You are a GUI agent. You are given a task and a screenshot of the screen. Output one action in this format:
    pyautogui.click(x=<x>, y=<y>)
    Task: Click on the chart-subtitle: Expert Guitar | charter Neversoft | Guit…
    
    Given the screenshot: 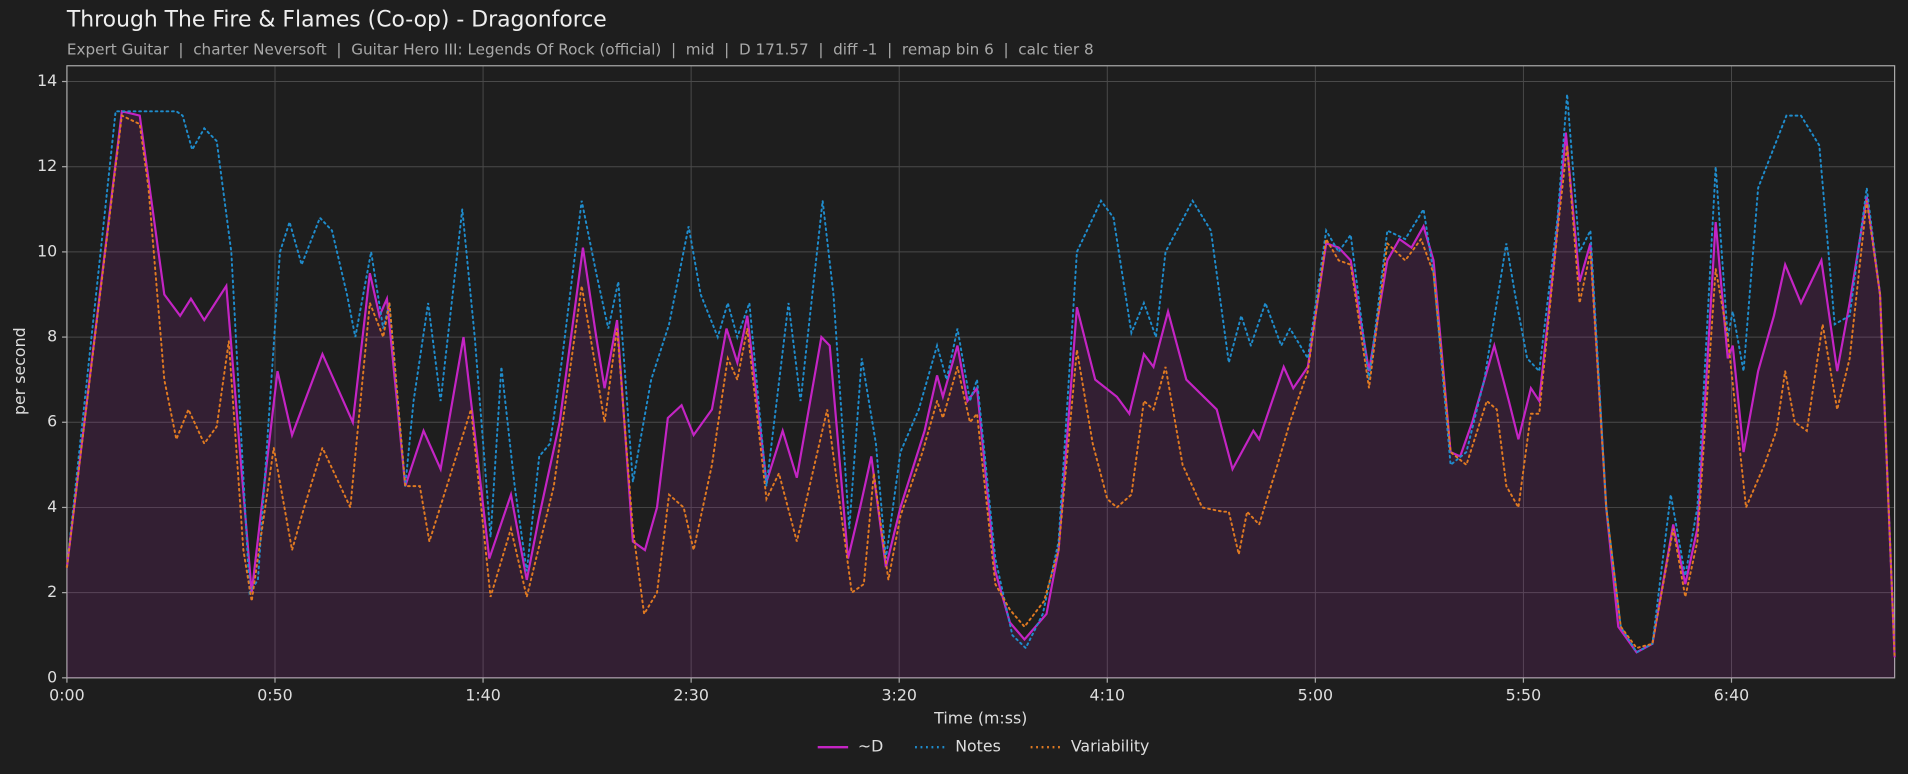 What is the action you would take?
    pyautogui.click(x=580, y=49)
    